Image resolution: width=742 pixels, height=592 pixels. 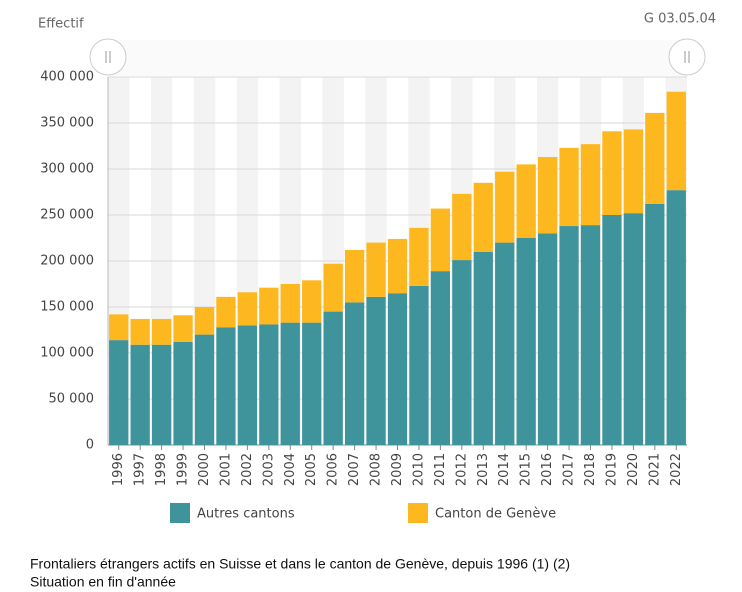 I want to click on x-tick-label: 2022, so click(x=676, y=469).